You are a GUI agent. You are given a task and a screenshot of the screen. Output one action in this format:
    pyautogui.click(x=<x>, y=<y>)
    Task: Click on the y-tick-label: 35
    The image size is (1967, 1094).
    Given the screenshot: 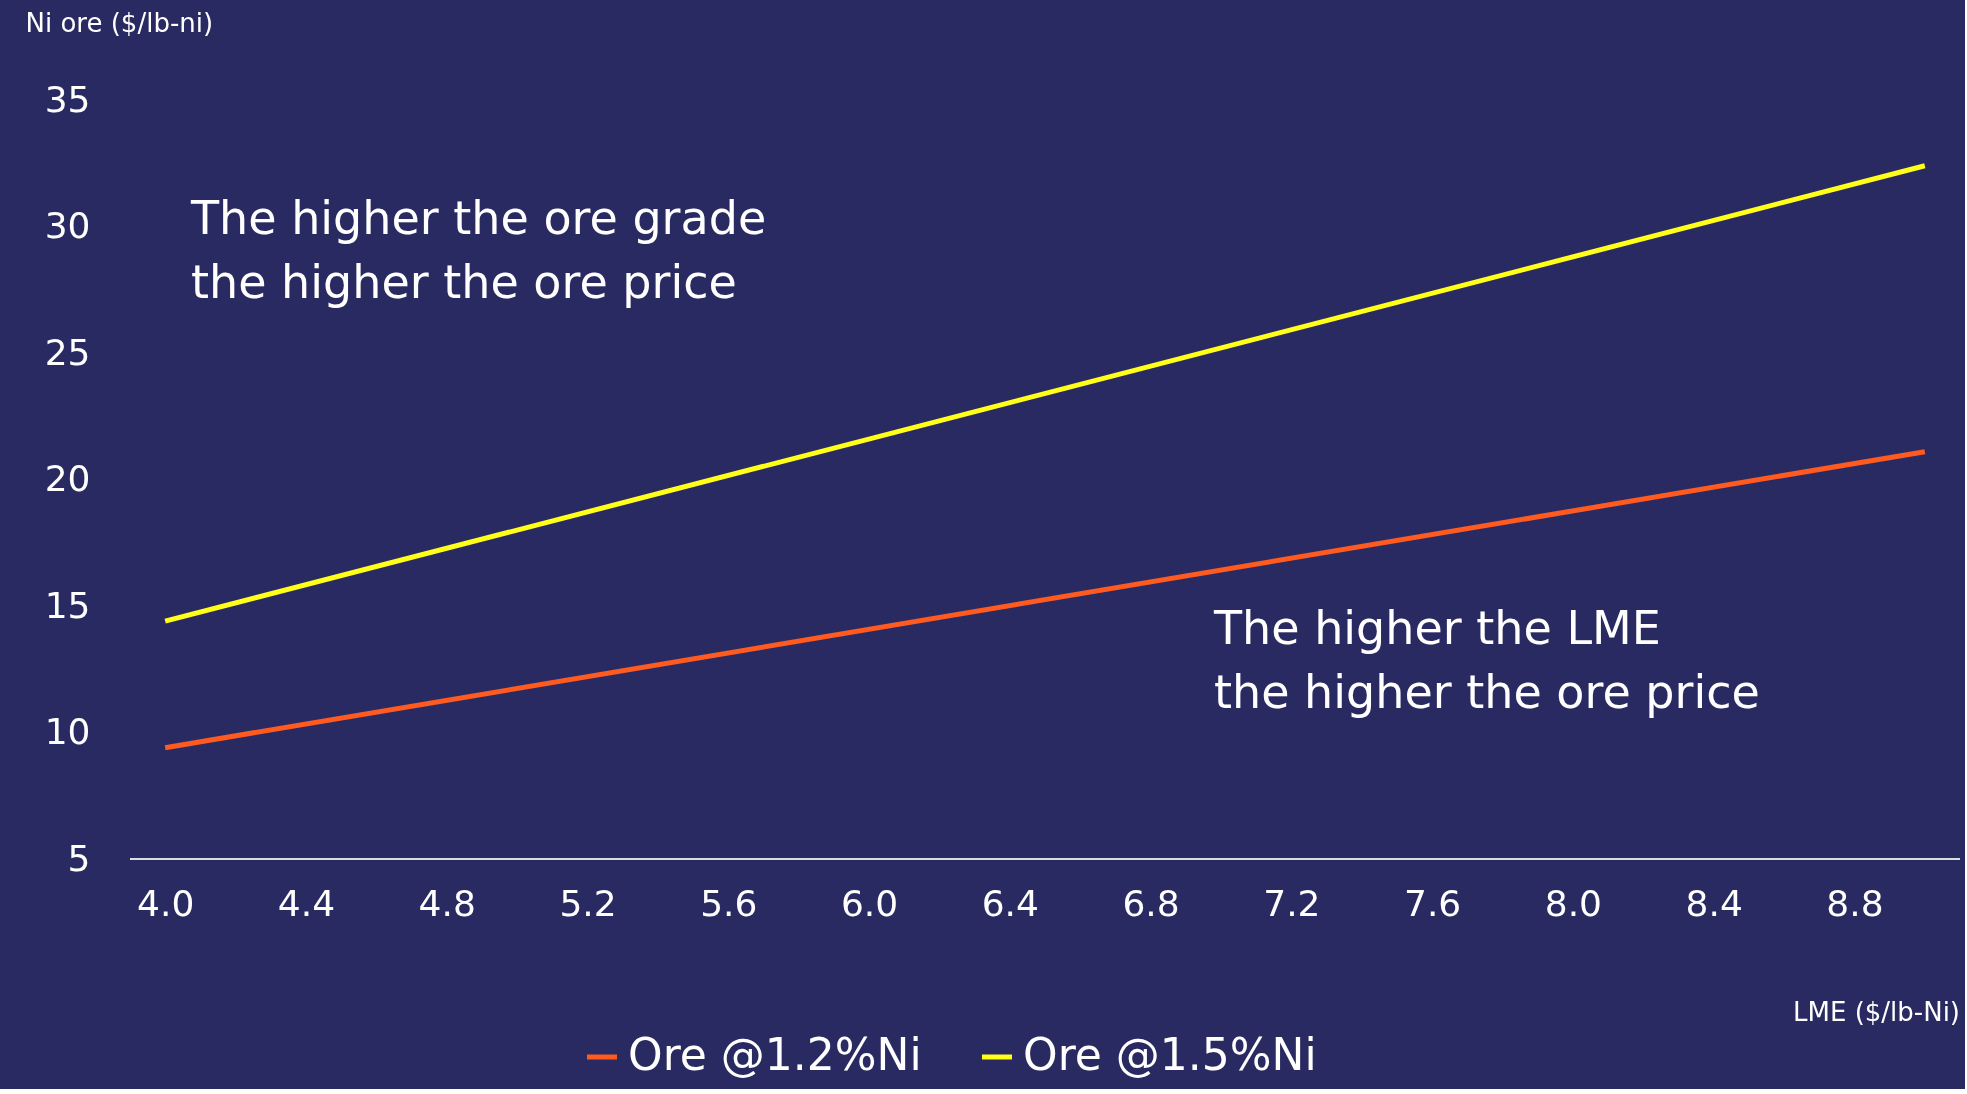 What is the action you would take?
    pyautogui.click(x=67, y=99)
    